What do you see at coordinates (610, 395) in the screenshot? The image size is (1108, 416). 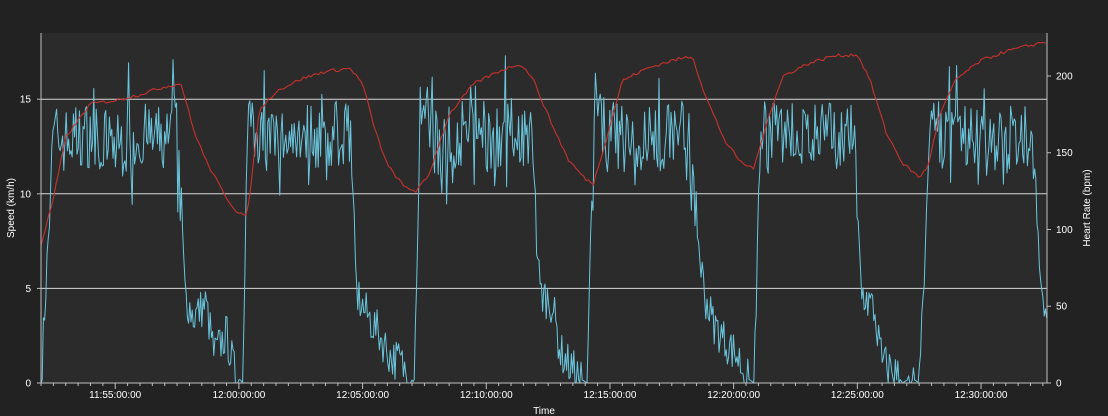 I see `x-tick-label: 12:15:00:00` at bounding box center [610, 395].